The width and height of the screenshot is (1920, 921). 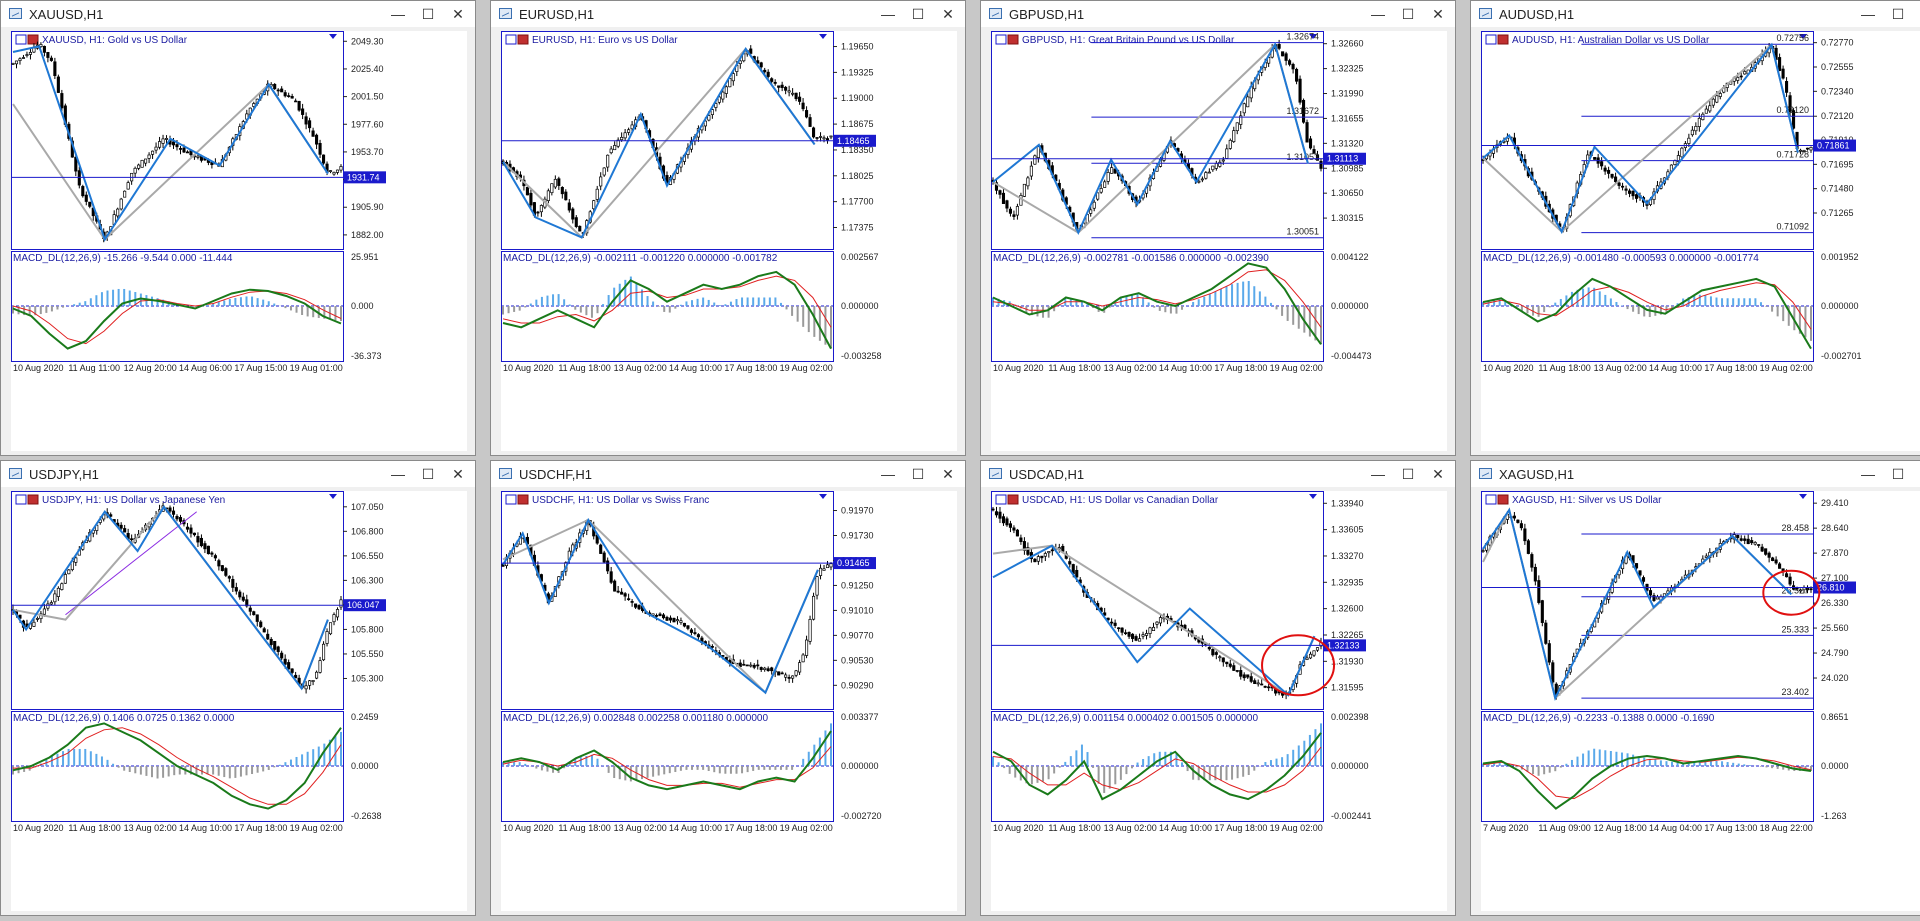 What do you see at coordinates (1345, 158) in the screenshot?
I see `current-price-tag-bg` at bounding box center [1345, 158].